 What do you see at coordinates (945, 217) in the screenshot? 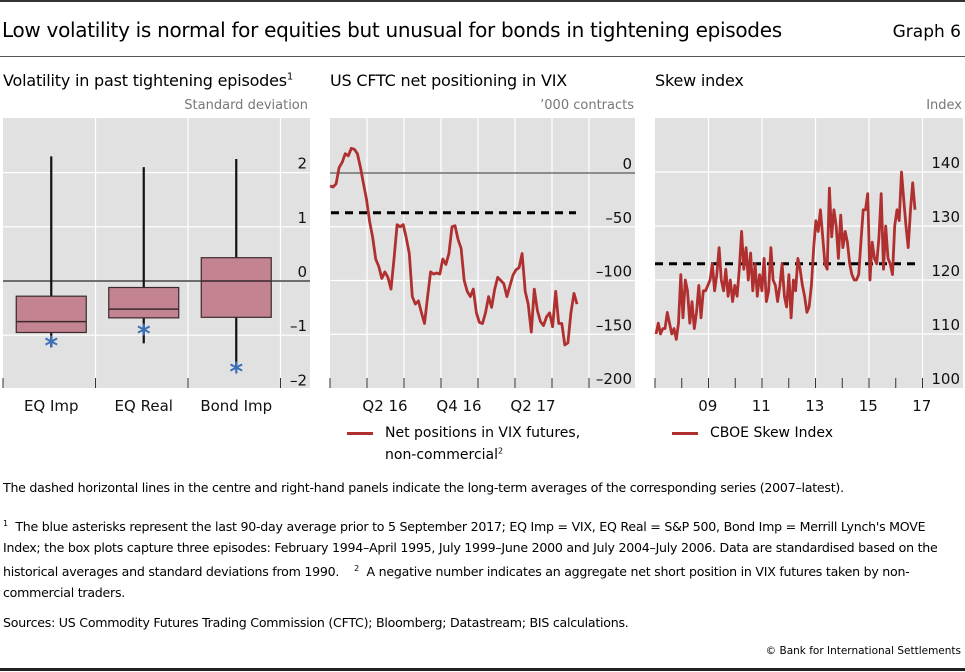
I see `panel3-ytick-label: 130` at bounding box center [945, 217].